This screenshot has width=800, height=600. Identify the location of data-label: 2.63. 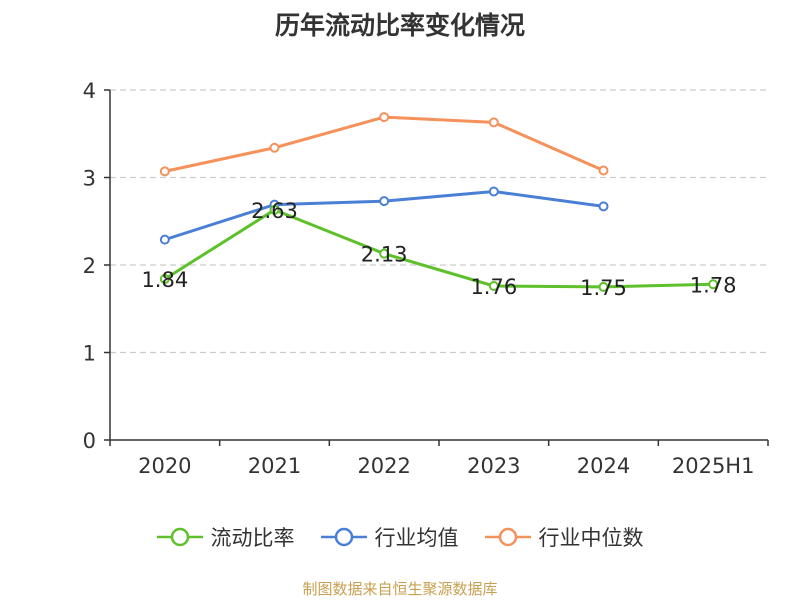
(274, 211).